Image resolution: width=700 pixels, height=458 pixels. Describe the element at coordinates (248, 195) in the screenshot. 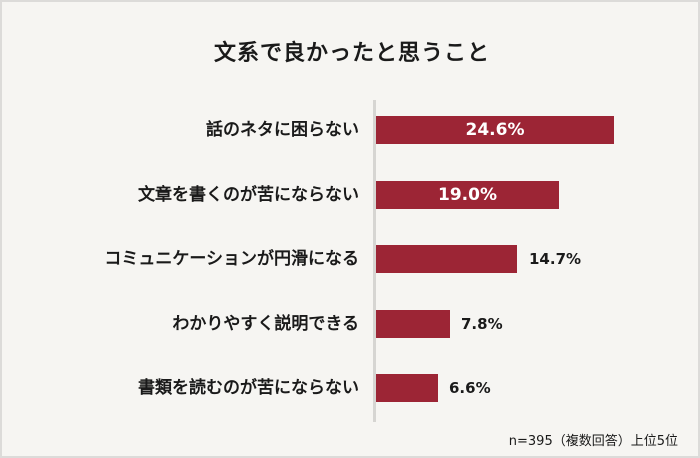

I see `category-label: 文章を書くのが苦にならない` at that location.